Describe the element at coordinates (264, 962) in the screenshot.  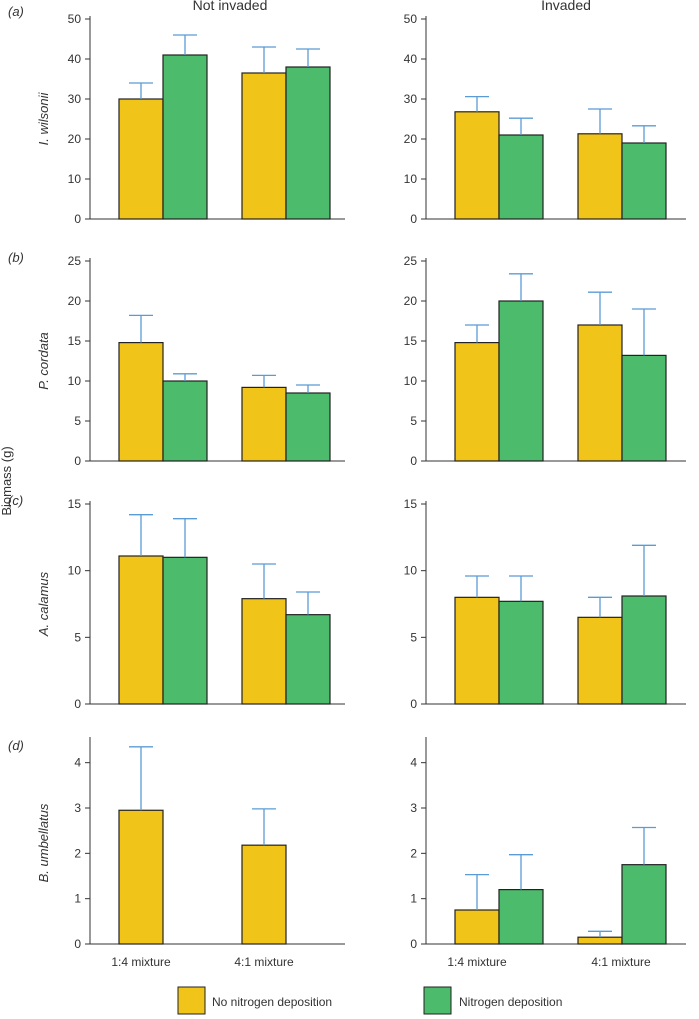
I see `x-tick-label-4-1-left: 4:1 mixture` at that location.